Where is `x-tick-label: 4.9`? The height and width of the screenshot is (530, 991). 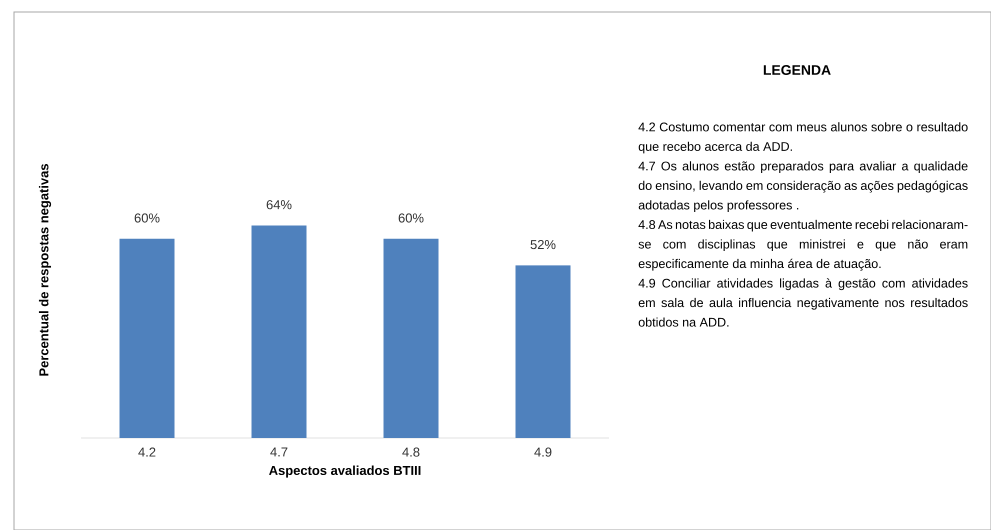 x-tick-label: 4.9 is located at coordinates (543, 452).